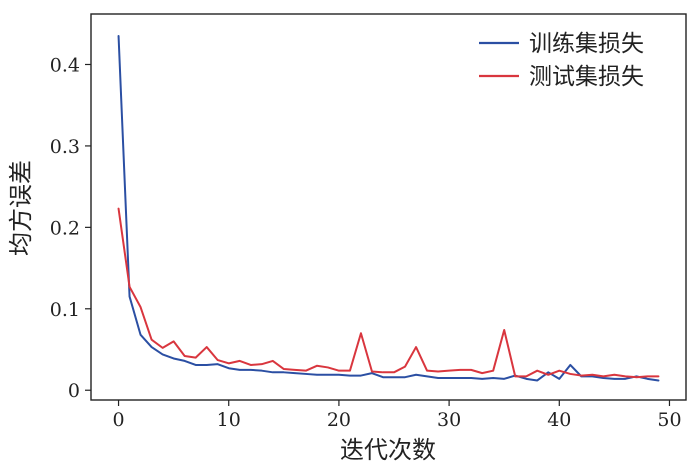 This screenshot has width=700, height=474. What do you see at coordinates (339, 420) in the screenshot?
I see `x-tick-label: 20` at bounding box center [339, 420].